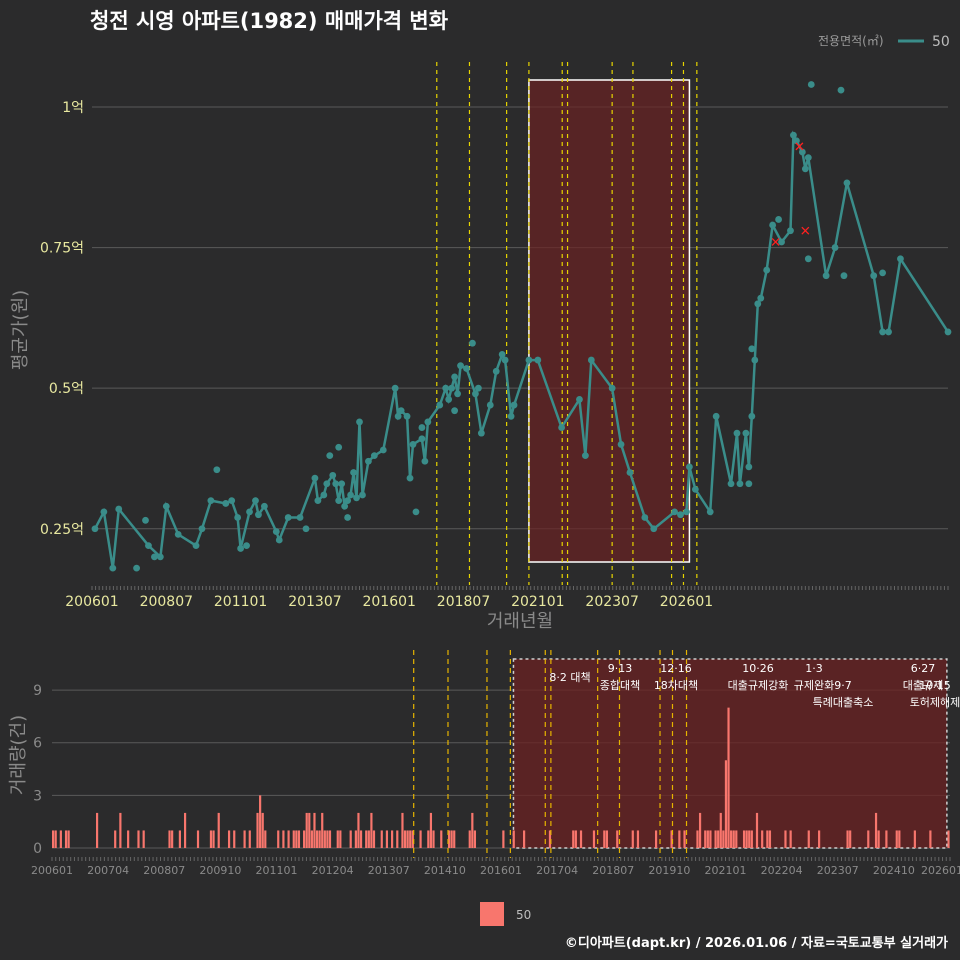  What do you see at coordinates (620, 668) in the screenshot?
I see `annotation-date: 9·13` at bounding box center [620, 668].